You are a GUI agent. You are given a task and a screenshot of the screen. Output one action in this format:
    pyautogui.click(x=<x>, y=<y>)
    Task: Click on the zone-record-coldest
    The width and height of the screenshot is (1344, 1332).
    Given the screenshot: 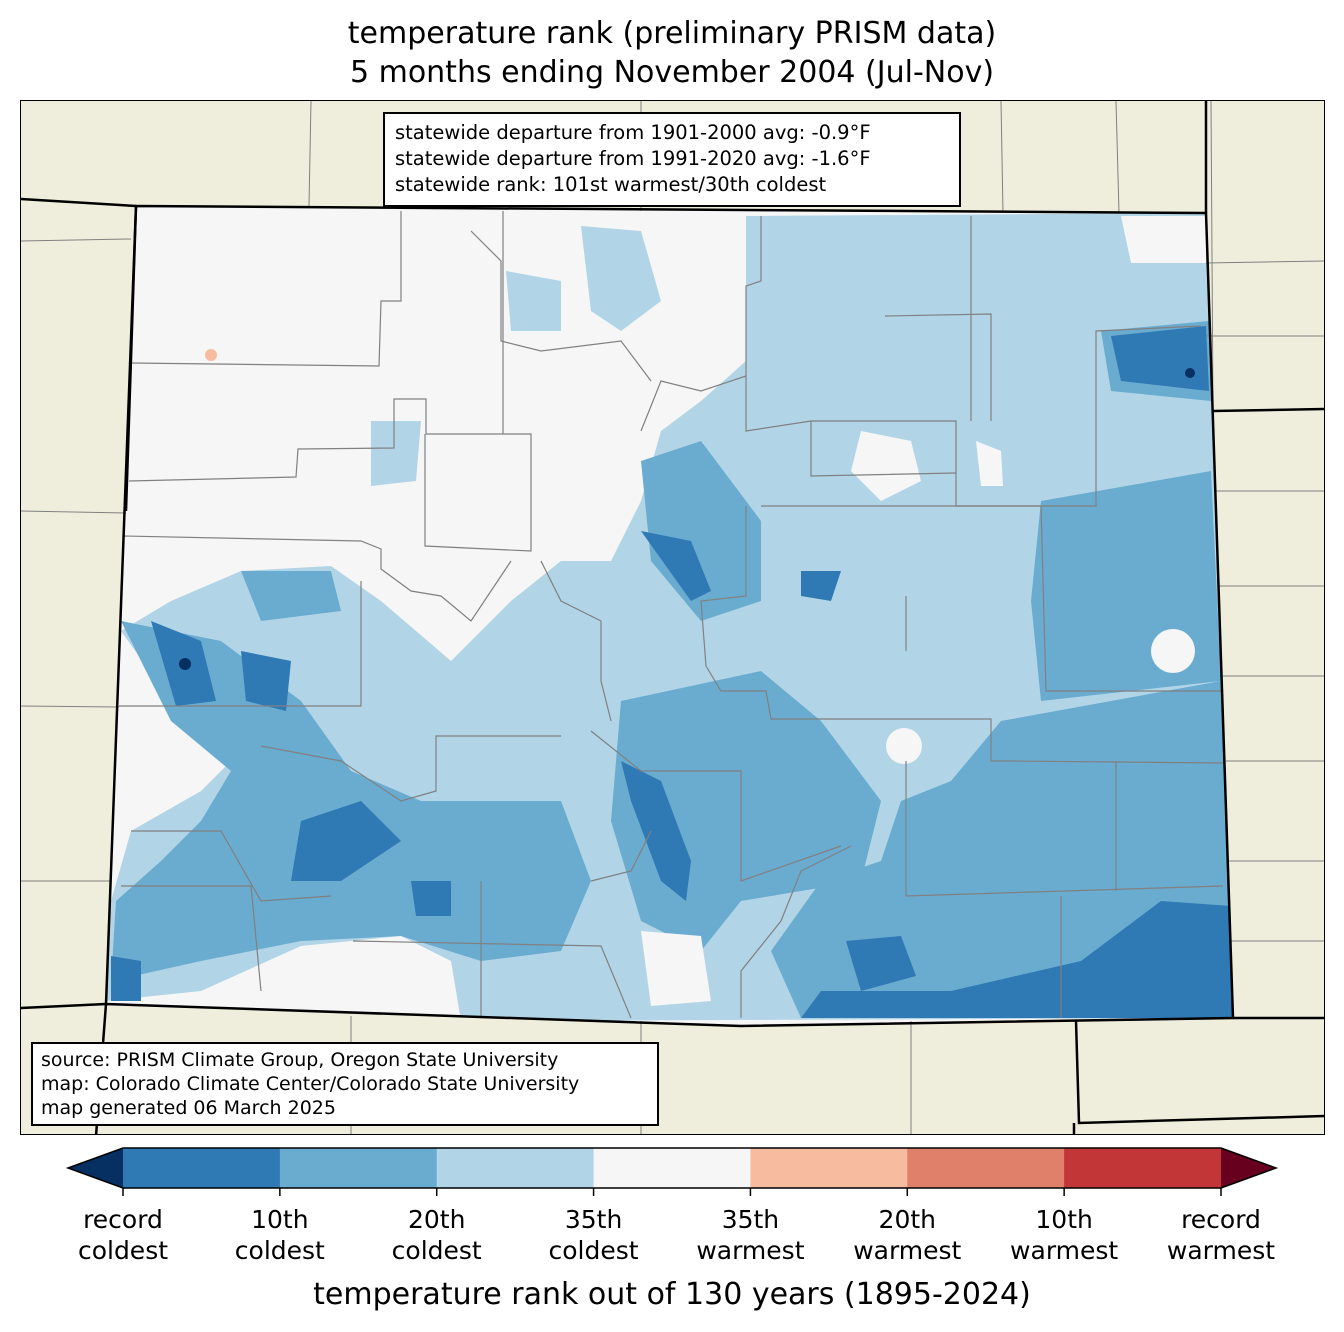 What is the action you would take?
    pyautogui.click(x=185, y=664)
    